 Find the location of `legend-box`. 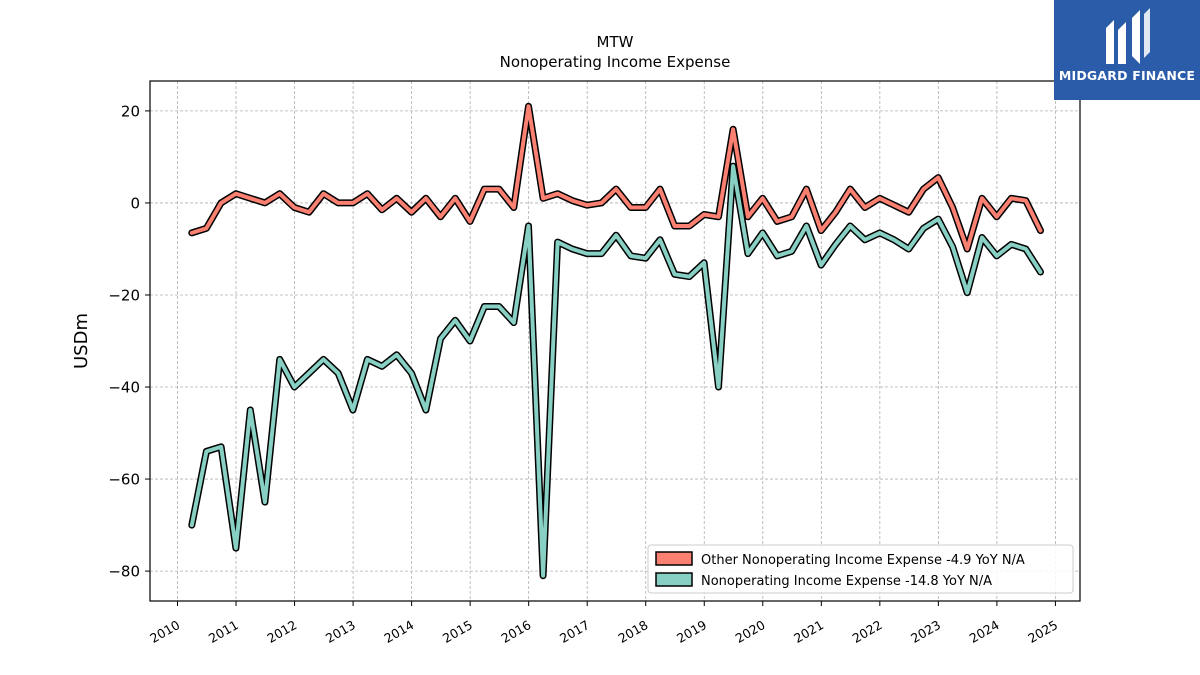

legend-box is located at coordinates (860, 569).